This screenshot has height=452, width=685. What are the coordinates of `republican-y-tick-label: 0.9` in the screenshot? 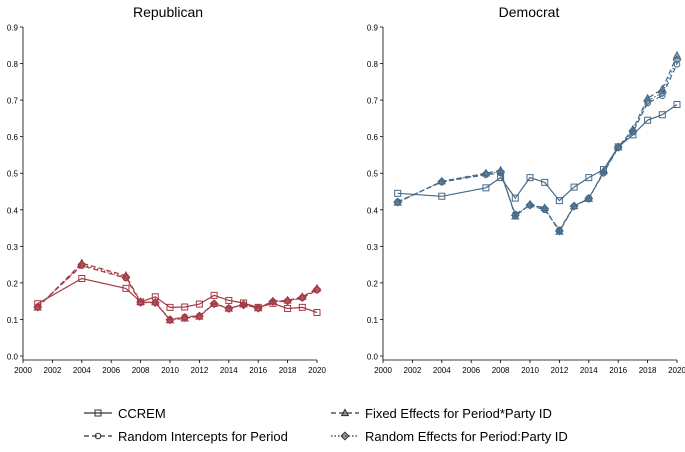 It's located at (13, 28).